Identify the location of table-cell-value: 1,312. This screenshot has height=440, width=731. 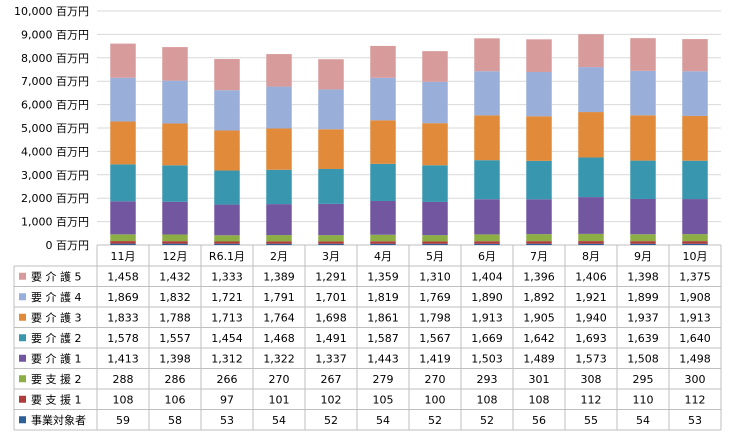
(227, 358).